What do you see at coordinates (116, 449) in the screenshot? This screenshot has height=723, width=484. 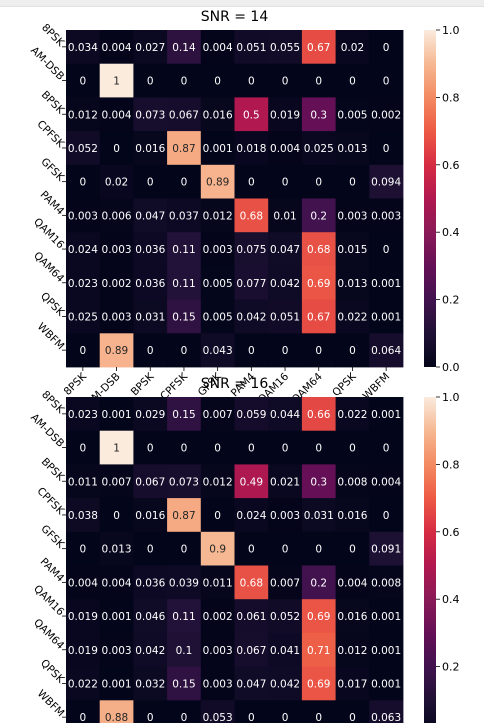 I see `cell-value-label: 1` at bounding box center [116, 449].